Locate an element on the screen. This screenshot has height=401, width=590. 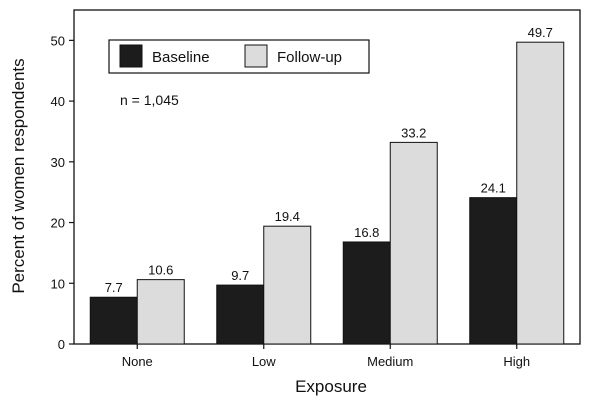
y-tick-label: 50 is located at coordinates (58, 40).